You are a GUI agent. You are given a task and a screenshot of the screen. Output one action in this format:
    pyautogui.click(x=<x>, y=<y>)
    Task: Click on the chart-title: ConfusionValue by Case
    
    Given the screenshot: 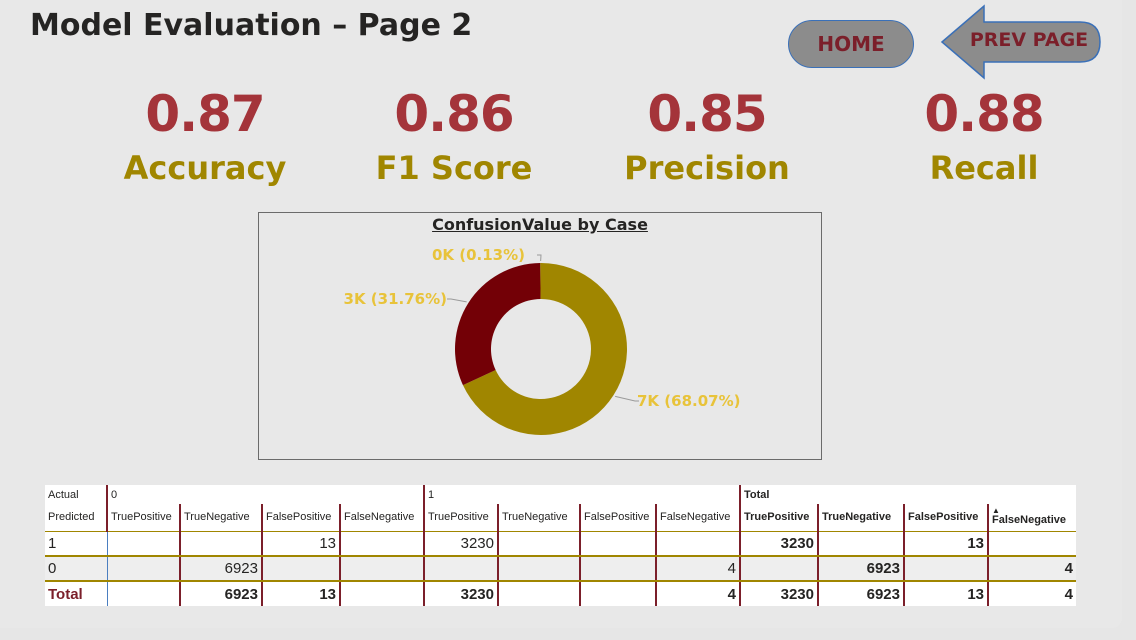 What is the action you would take?
    pyautogui.click(x=540, y=224)
    